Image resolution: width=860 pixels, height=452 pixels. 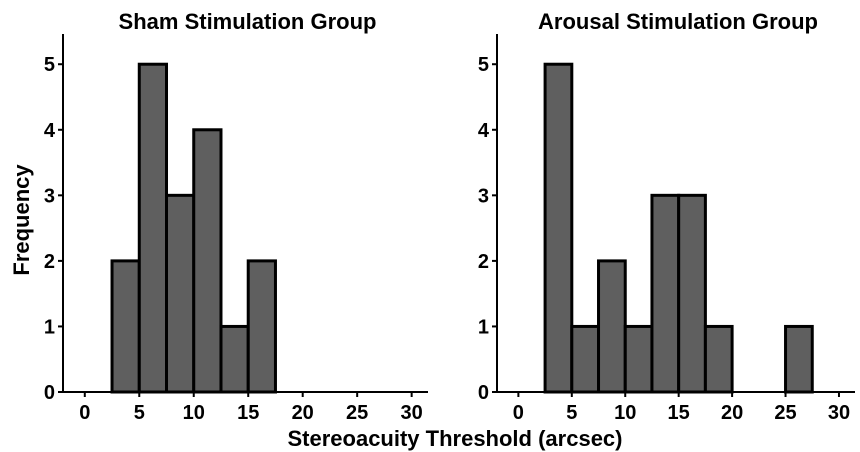 What do you see at coordinates (49, 262) in the screenshot?
I see `sham-y-tick-label: 2` at bounding box center [49, 262].